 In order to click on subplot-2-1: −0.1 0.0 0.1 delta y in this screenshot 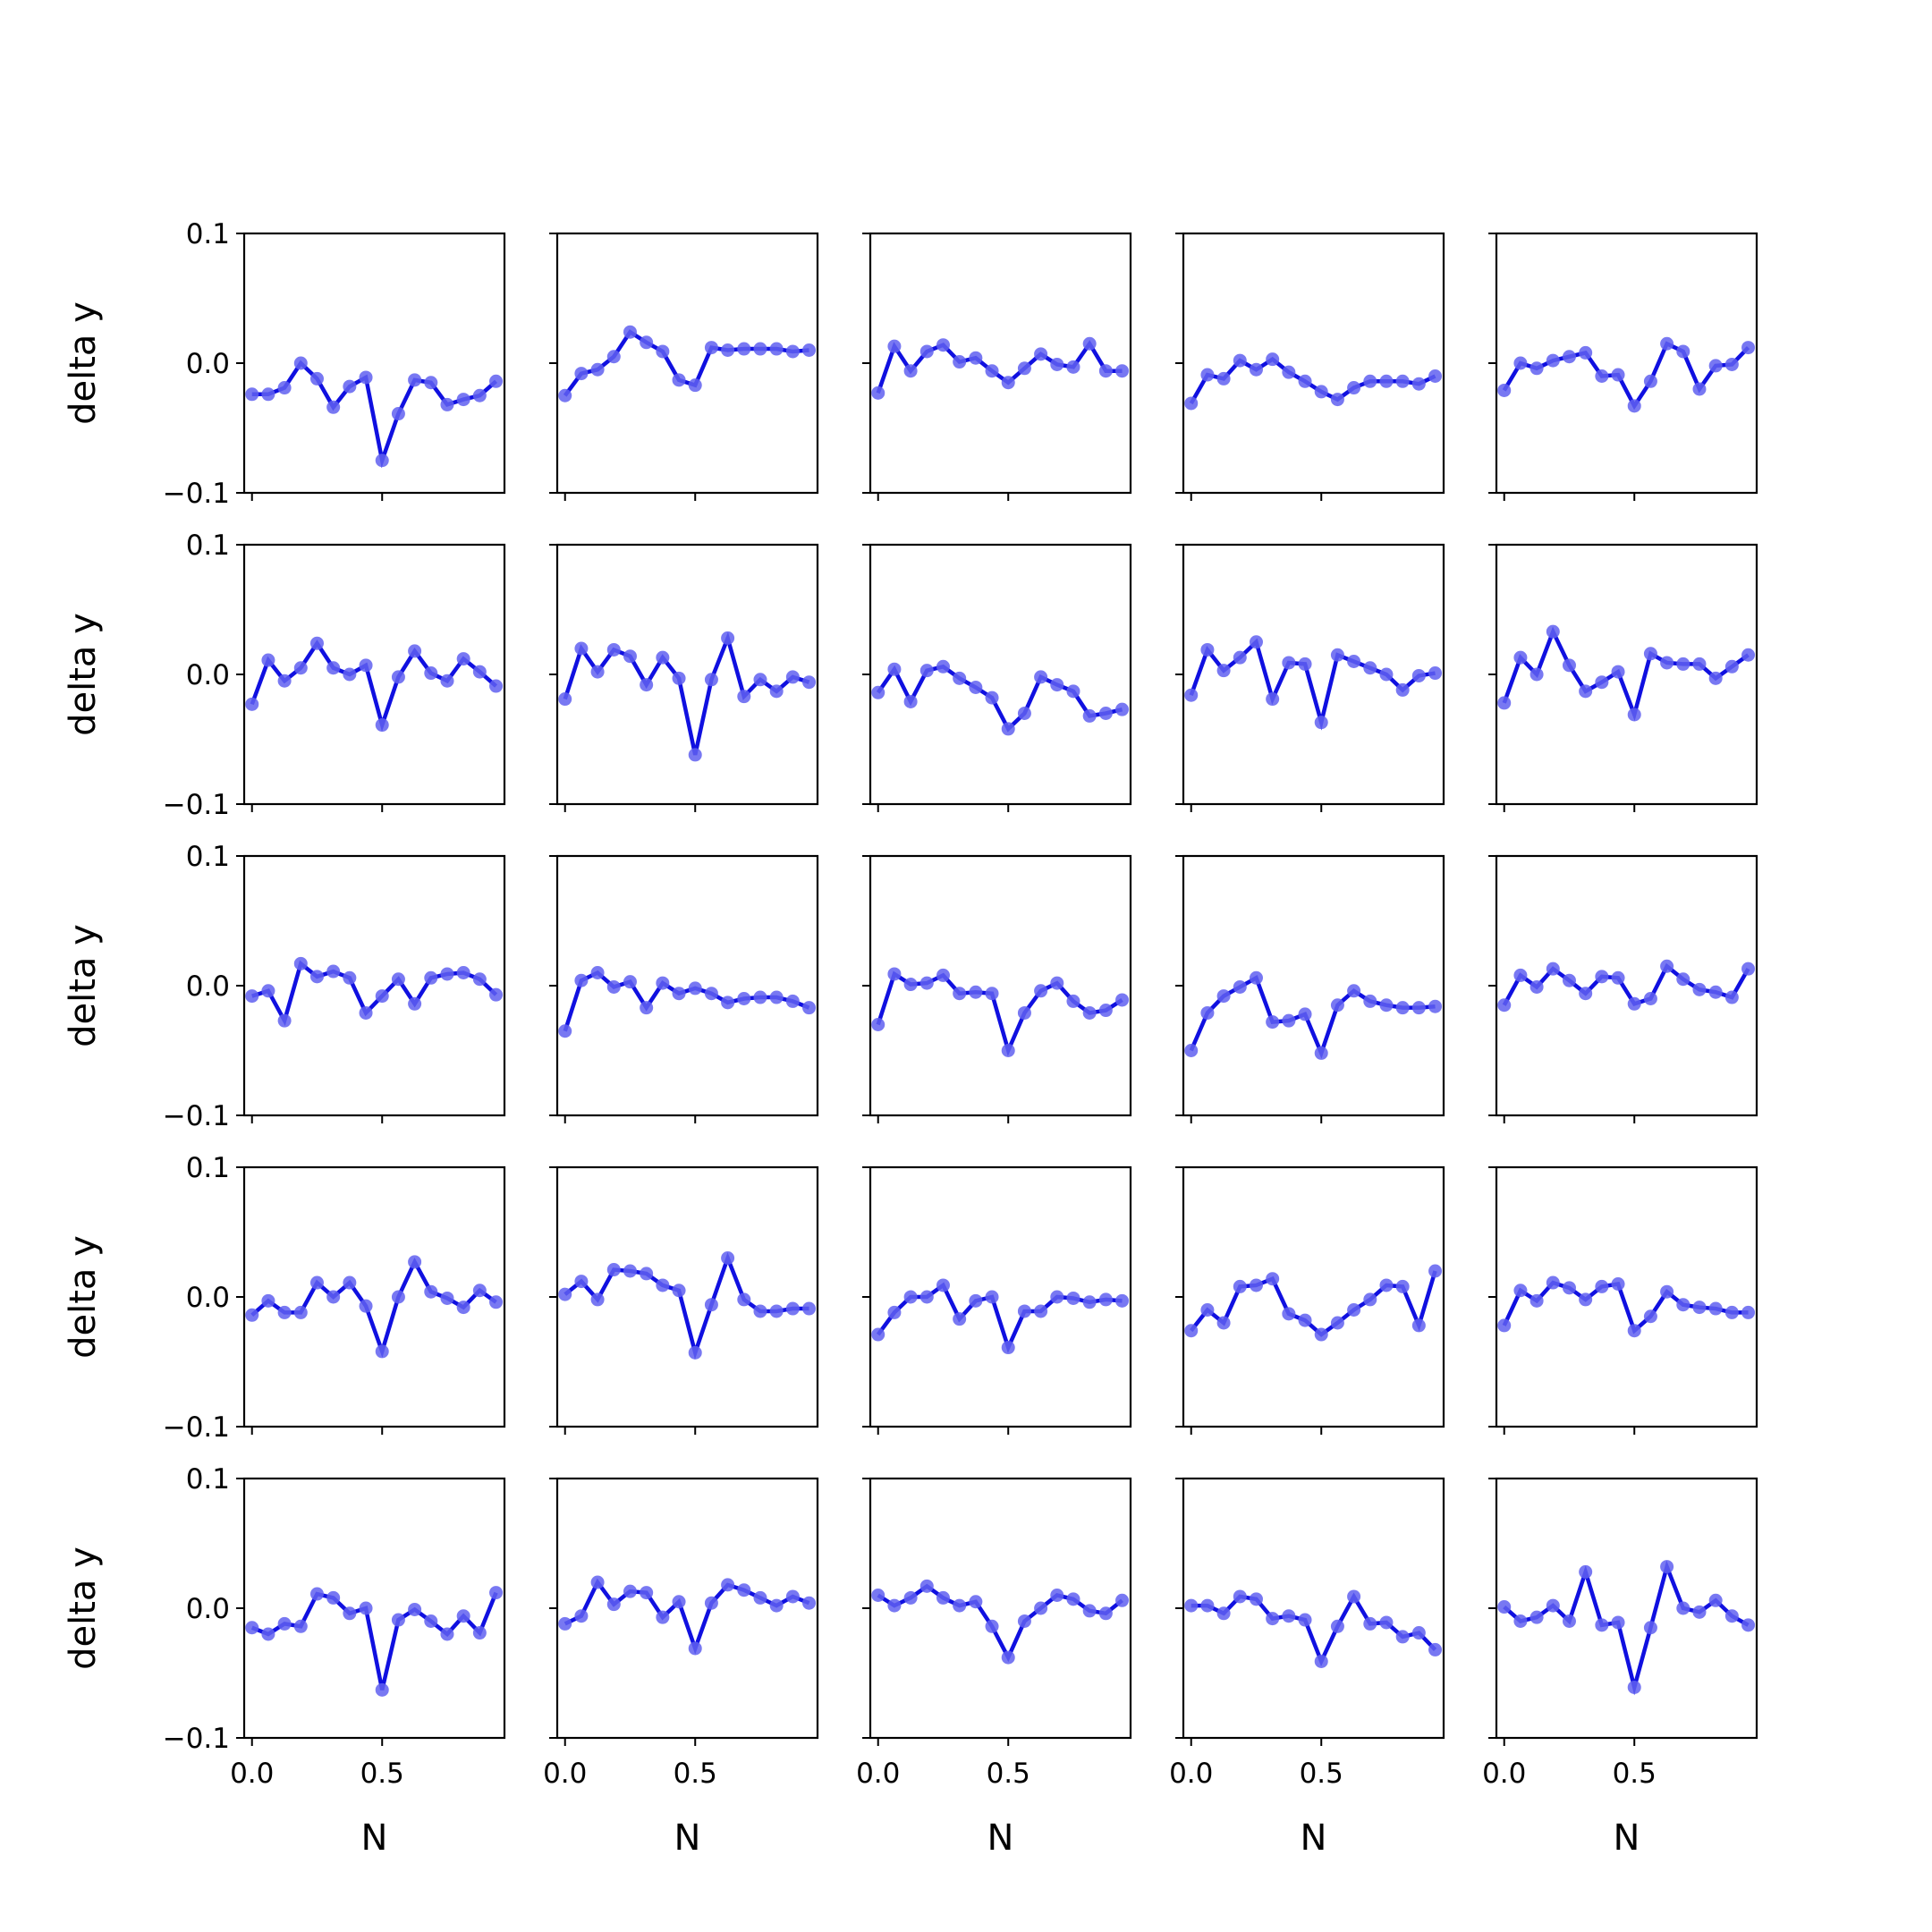, I will do `click(284, 675)`.